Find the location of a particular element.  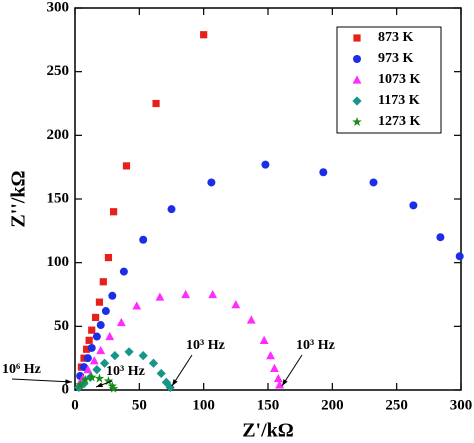

legend-label: 1173 K is located at coordinates (399, 100).